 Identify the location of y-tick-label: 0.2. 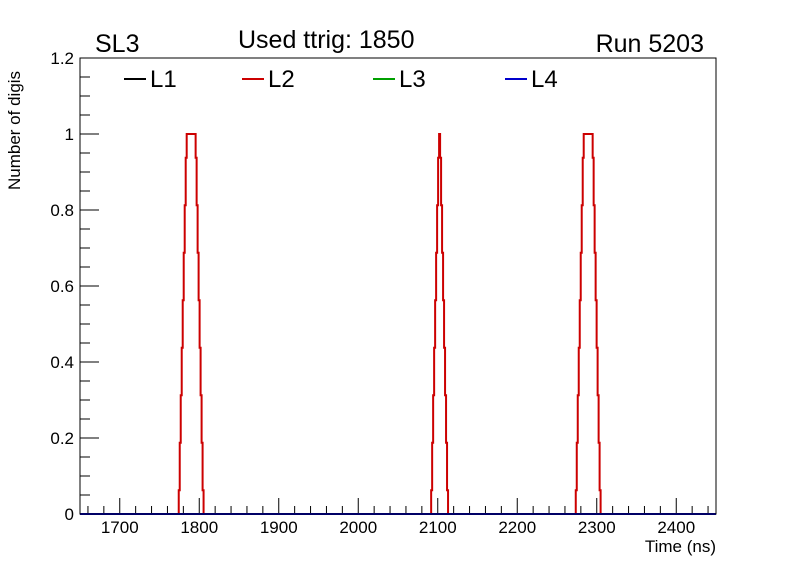
(62, 438).